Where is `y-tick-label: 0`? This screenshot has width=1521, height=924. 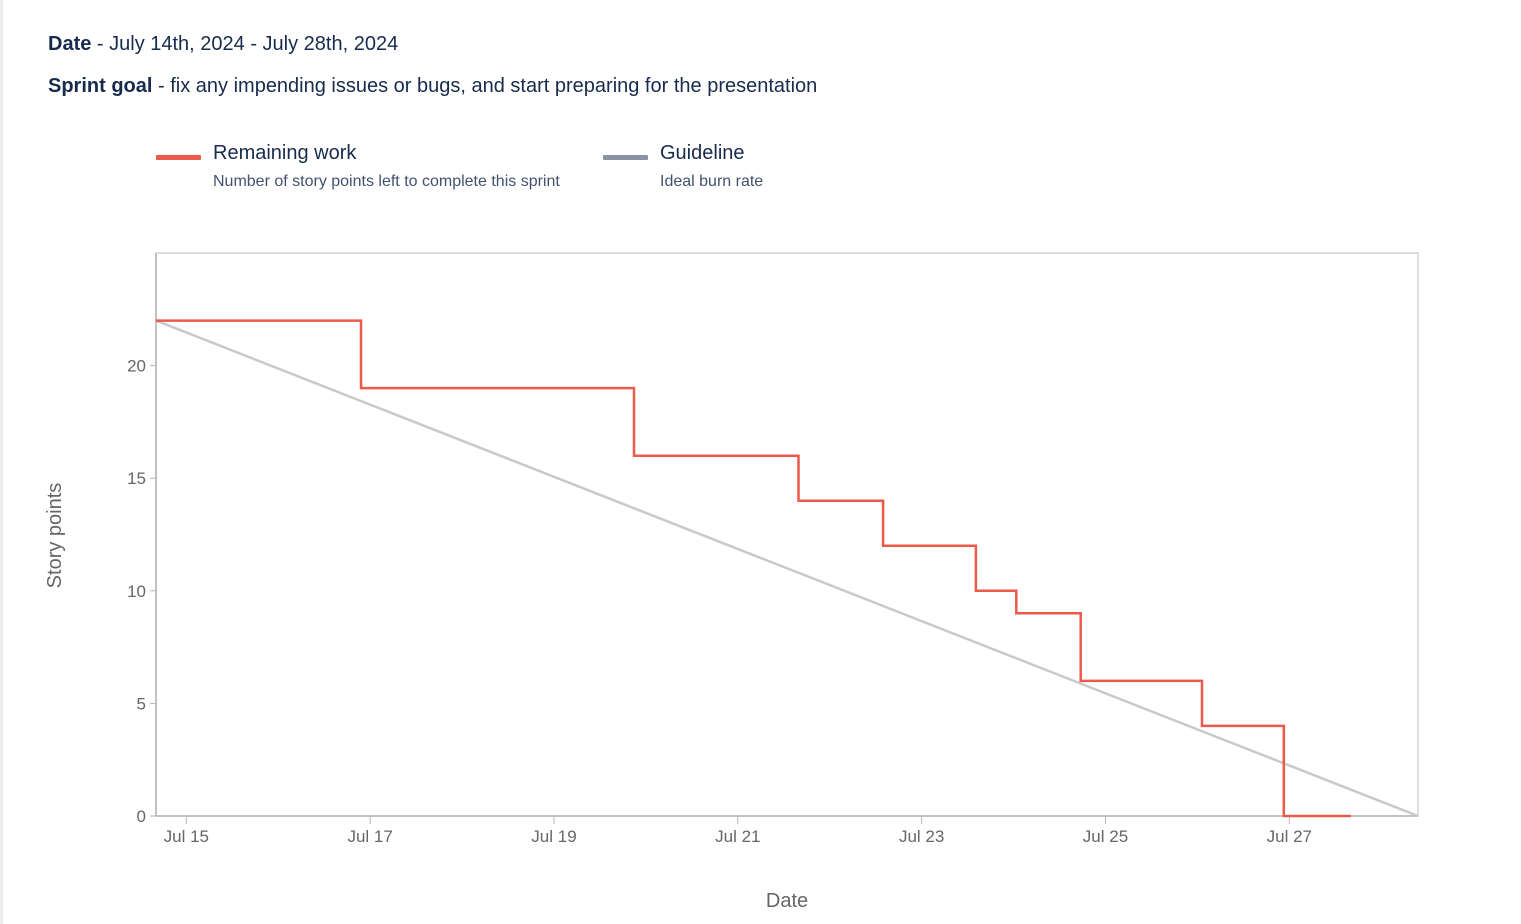 y-tick-label: 0 is located at coordinates (141, 816).